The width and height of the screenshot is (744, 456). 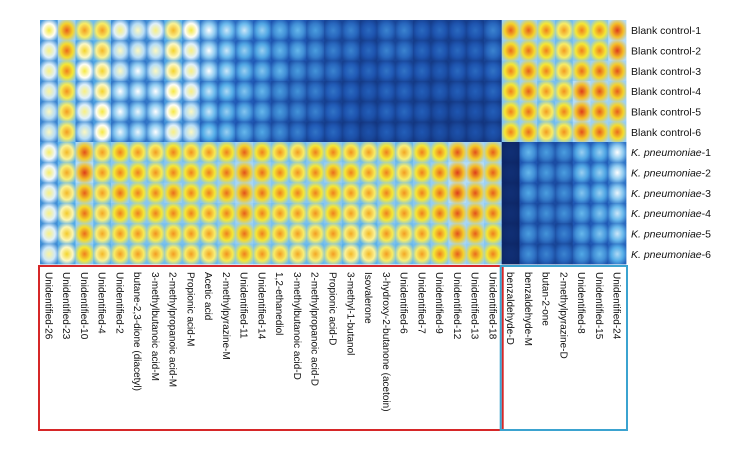 What do you see at coordinates (671, 255) in the screenshot?
I see `row-label: K. pneumoniae-6` at bounding box center [671, 255].